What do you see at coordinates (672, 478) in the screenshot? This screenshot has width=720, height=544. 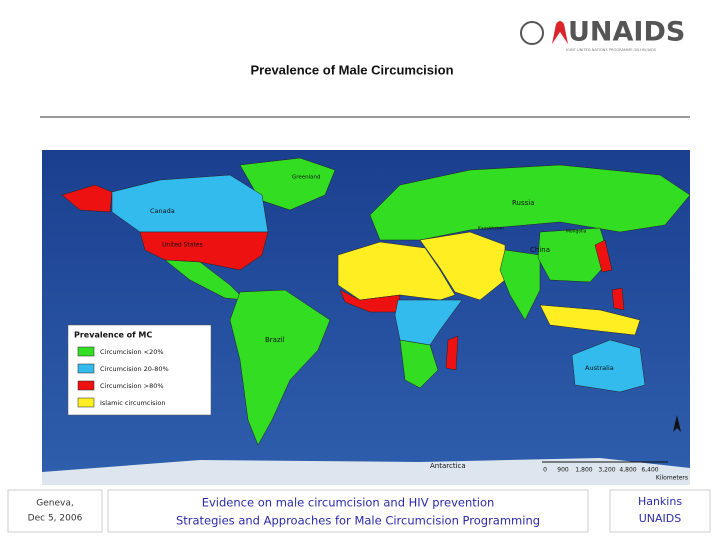 I see `scale-unit: Kilometers` at bounding box center [672, 478].